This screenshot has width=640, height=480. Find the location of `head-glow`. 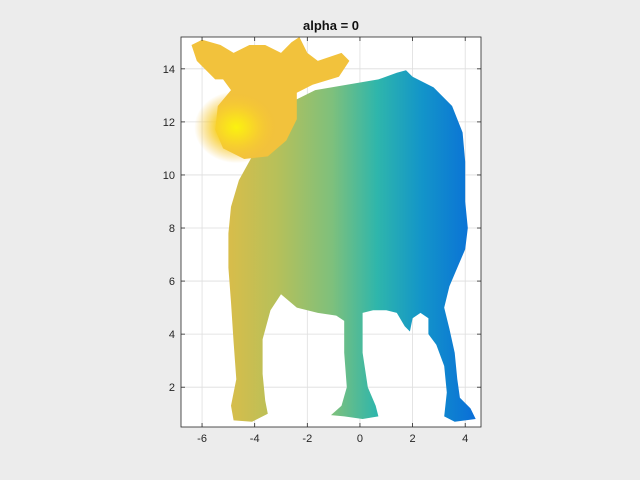

head-glow is located at coordinates (236, 127).